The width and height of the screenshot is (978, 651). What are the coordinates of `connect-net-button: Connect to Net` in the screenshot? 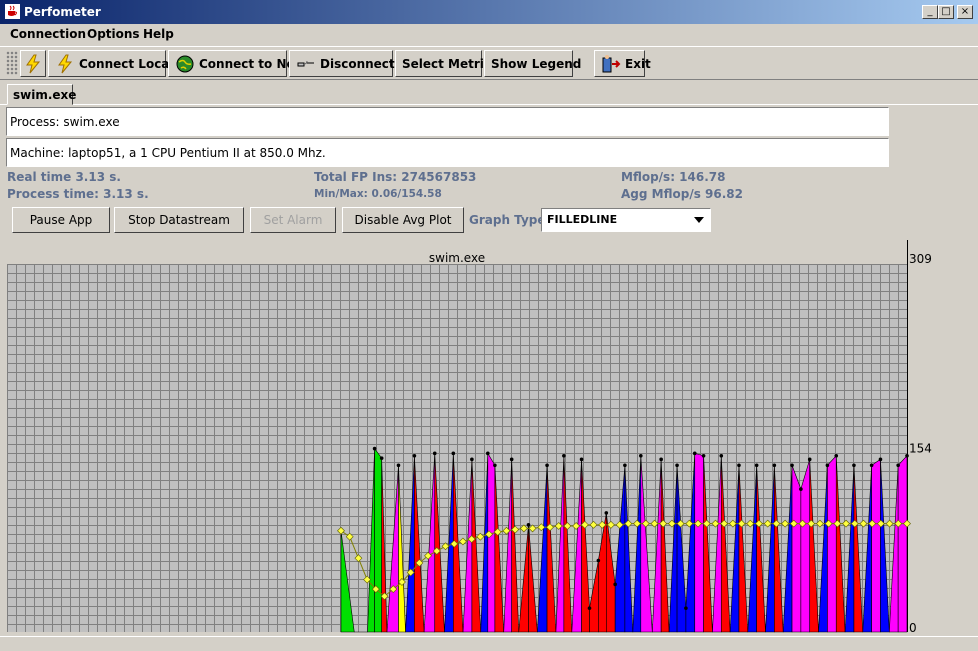 It's located at (234, 63).